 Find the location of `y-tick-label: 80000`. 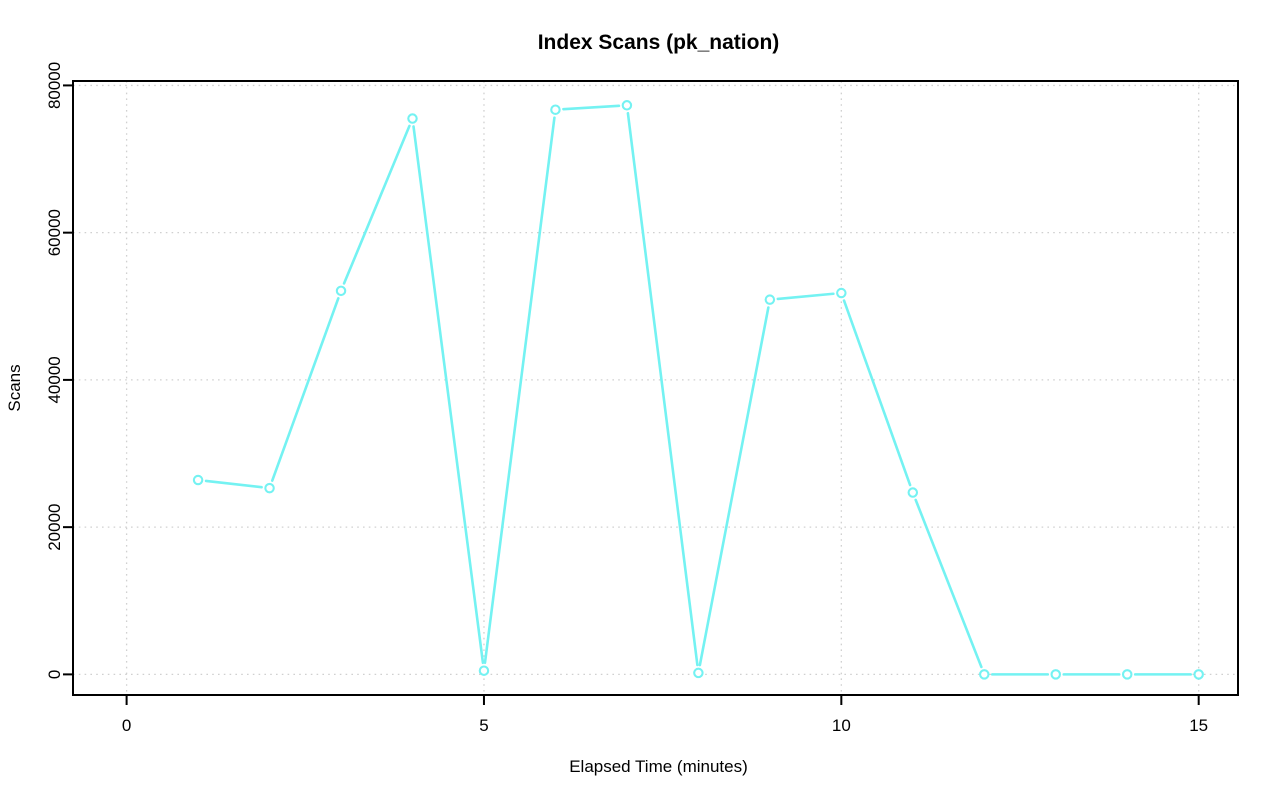

y-tick-label: 80000 is located at coordinates (54, 85).